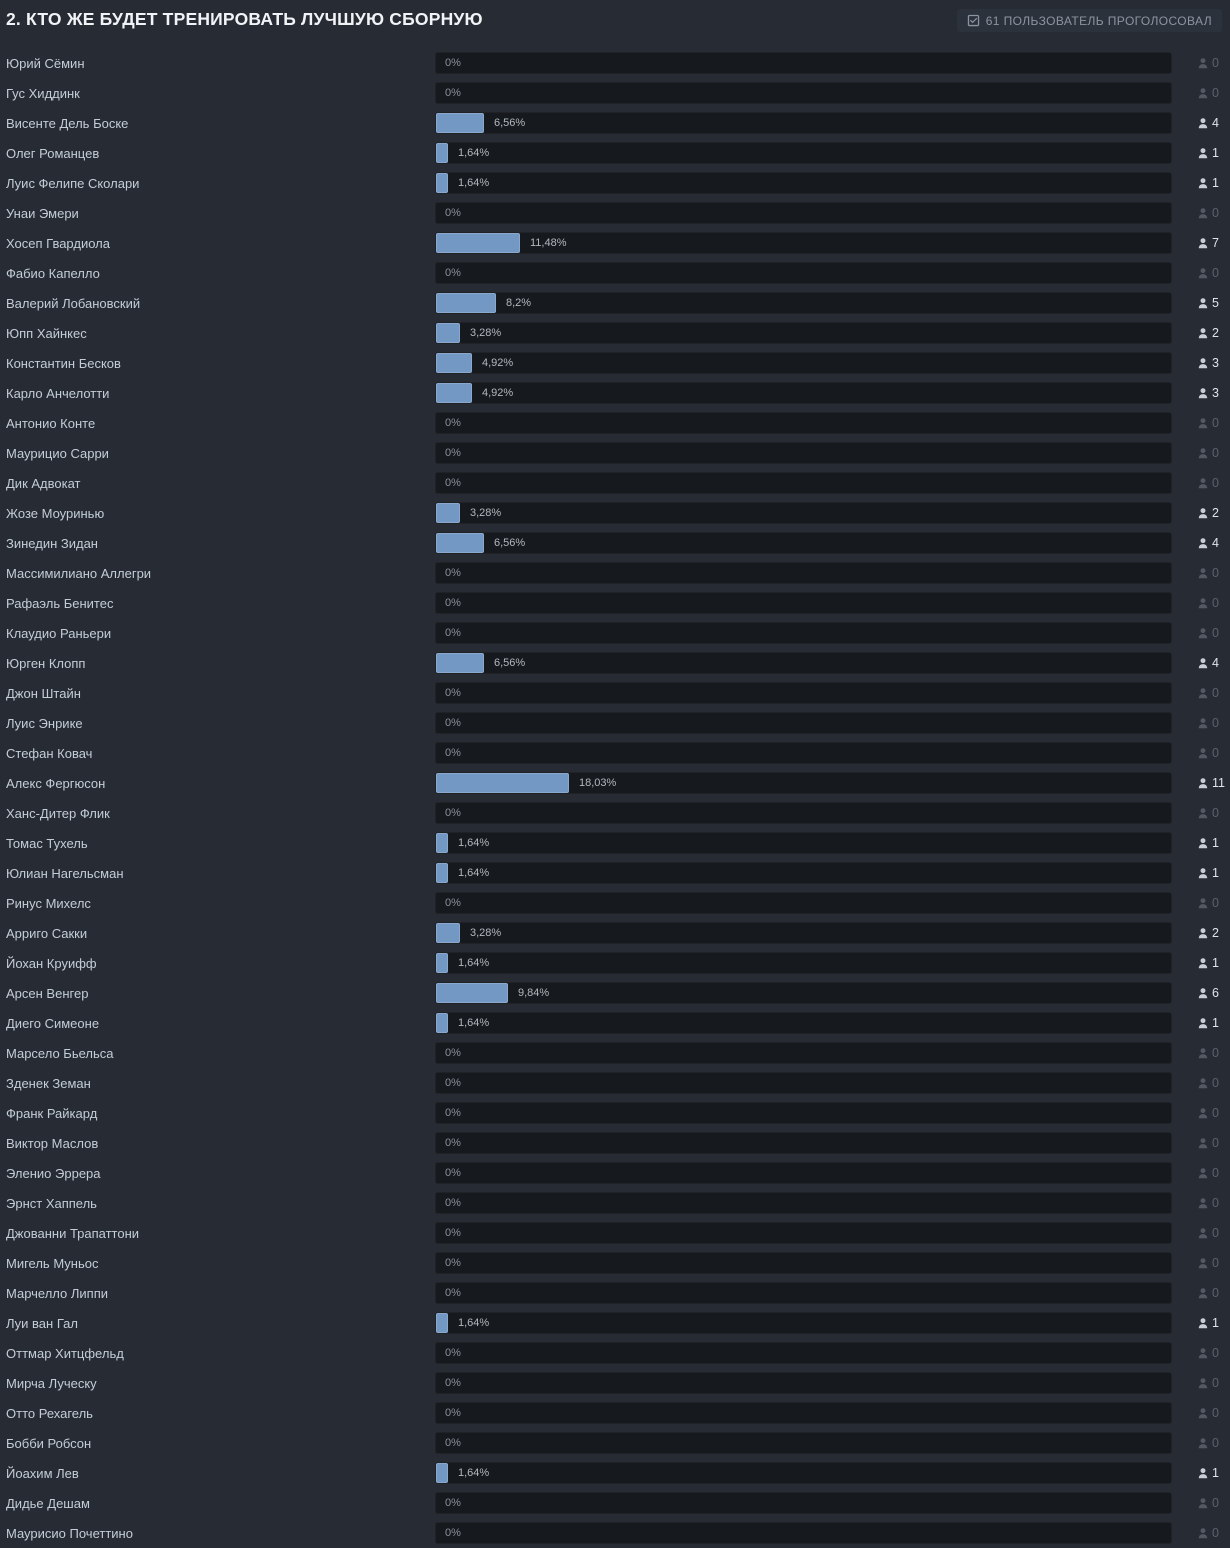 Image resolution: width=1230 pixels, height=1548 pixels. Describe the element at coordinates (1208, 543) in the screenshot. I see `option-vote-count: 4` at that location.